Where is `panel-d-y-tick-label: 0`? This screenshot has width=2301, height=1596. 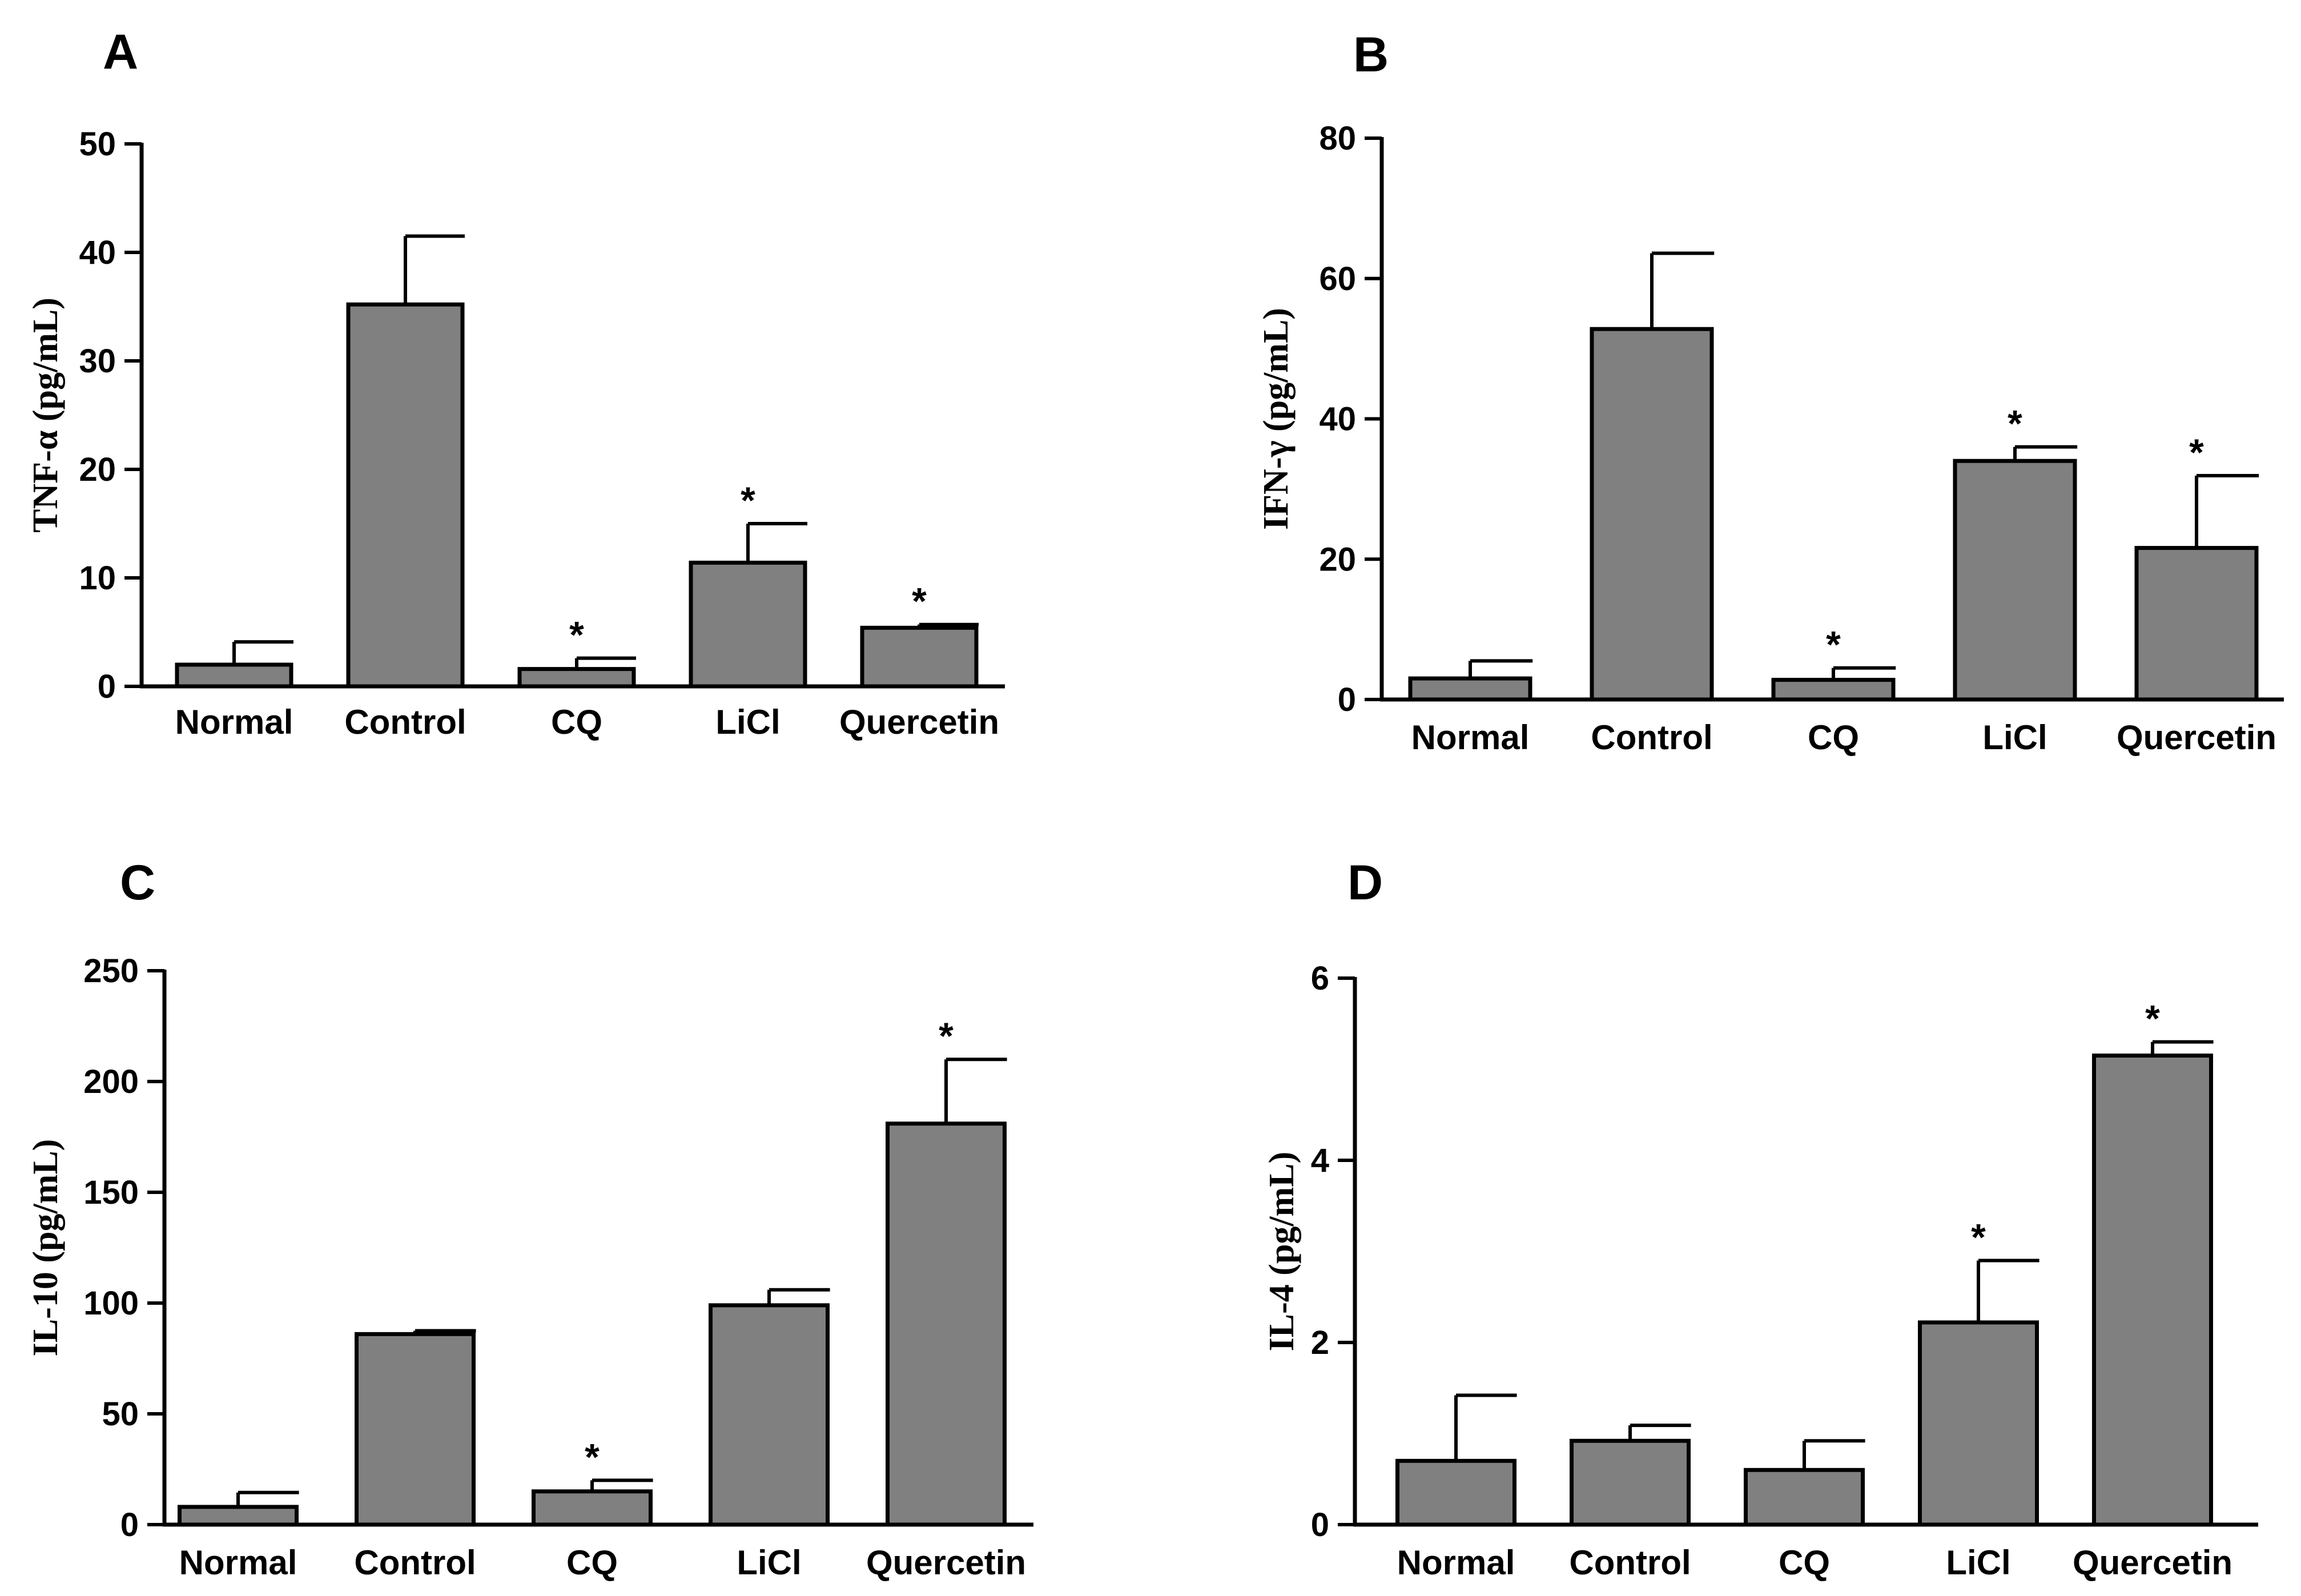
panel-d-y-tick-label: 0 is located at coordinates (1320, 1524).